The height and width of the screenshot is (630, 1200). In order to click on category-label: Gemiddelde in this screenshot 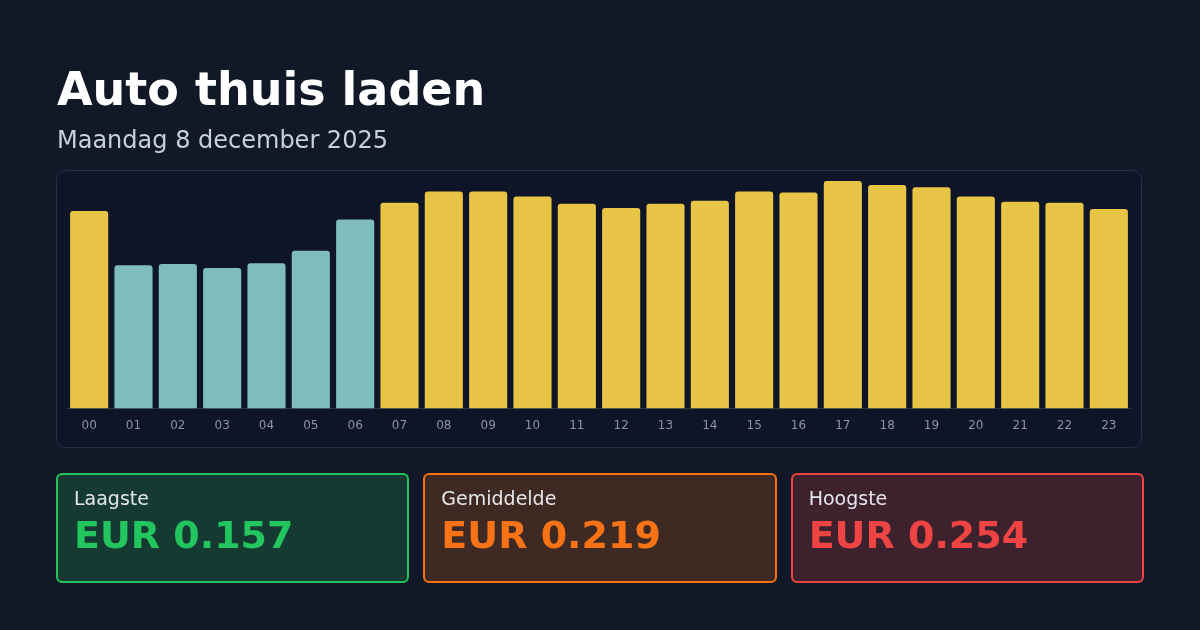, I will do `click(499, 498)`.